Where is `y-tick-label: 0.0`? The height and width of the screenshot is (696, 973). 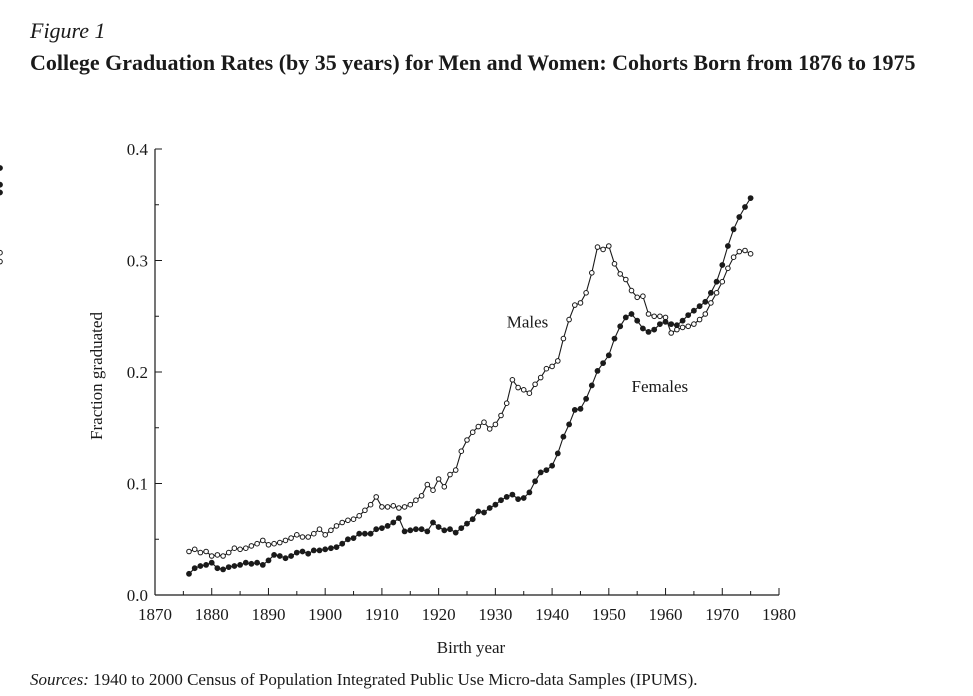 y-tick-label: 0.0 is located at coordinates (137, 595).